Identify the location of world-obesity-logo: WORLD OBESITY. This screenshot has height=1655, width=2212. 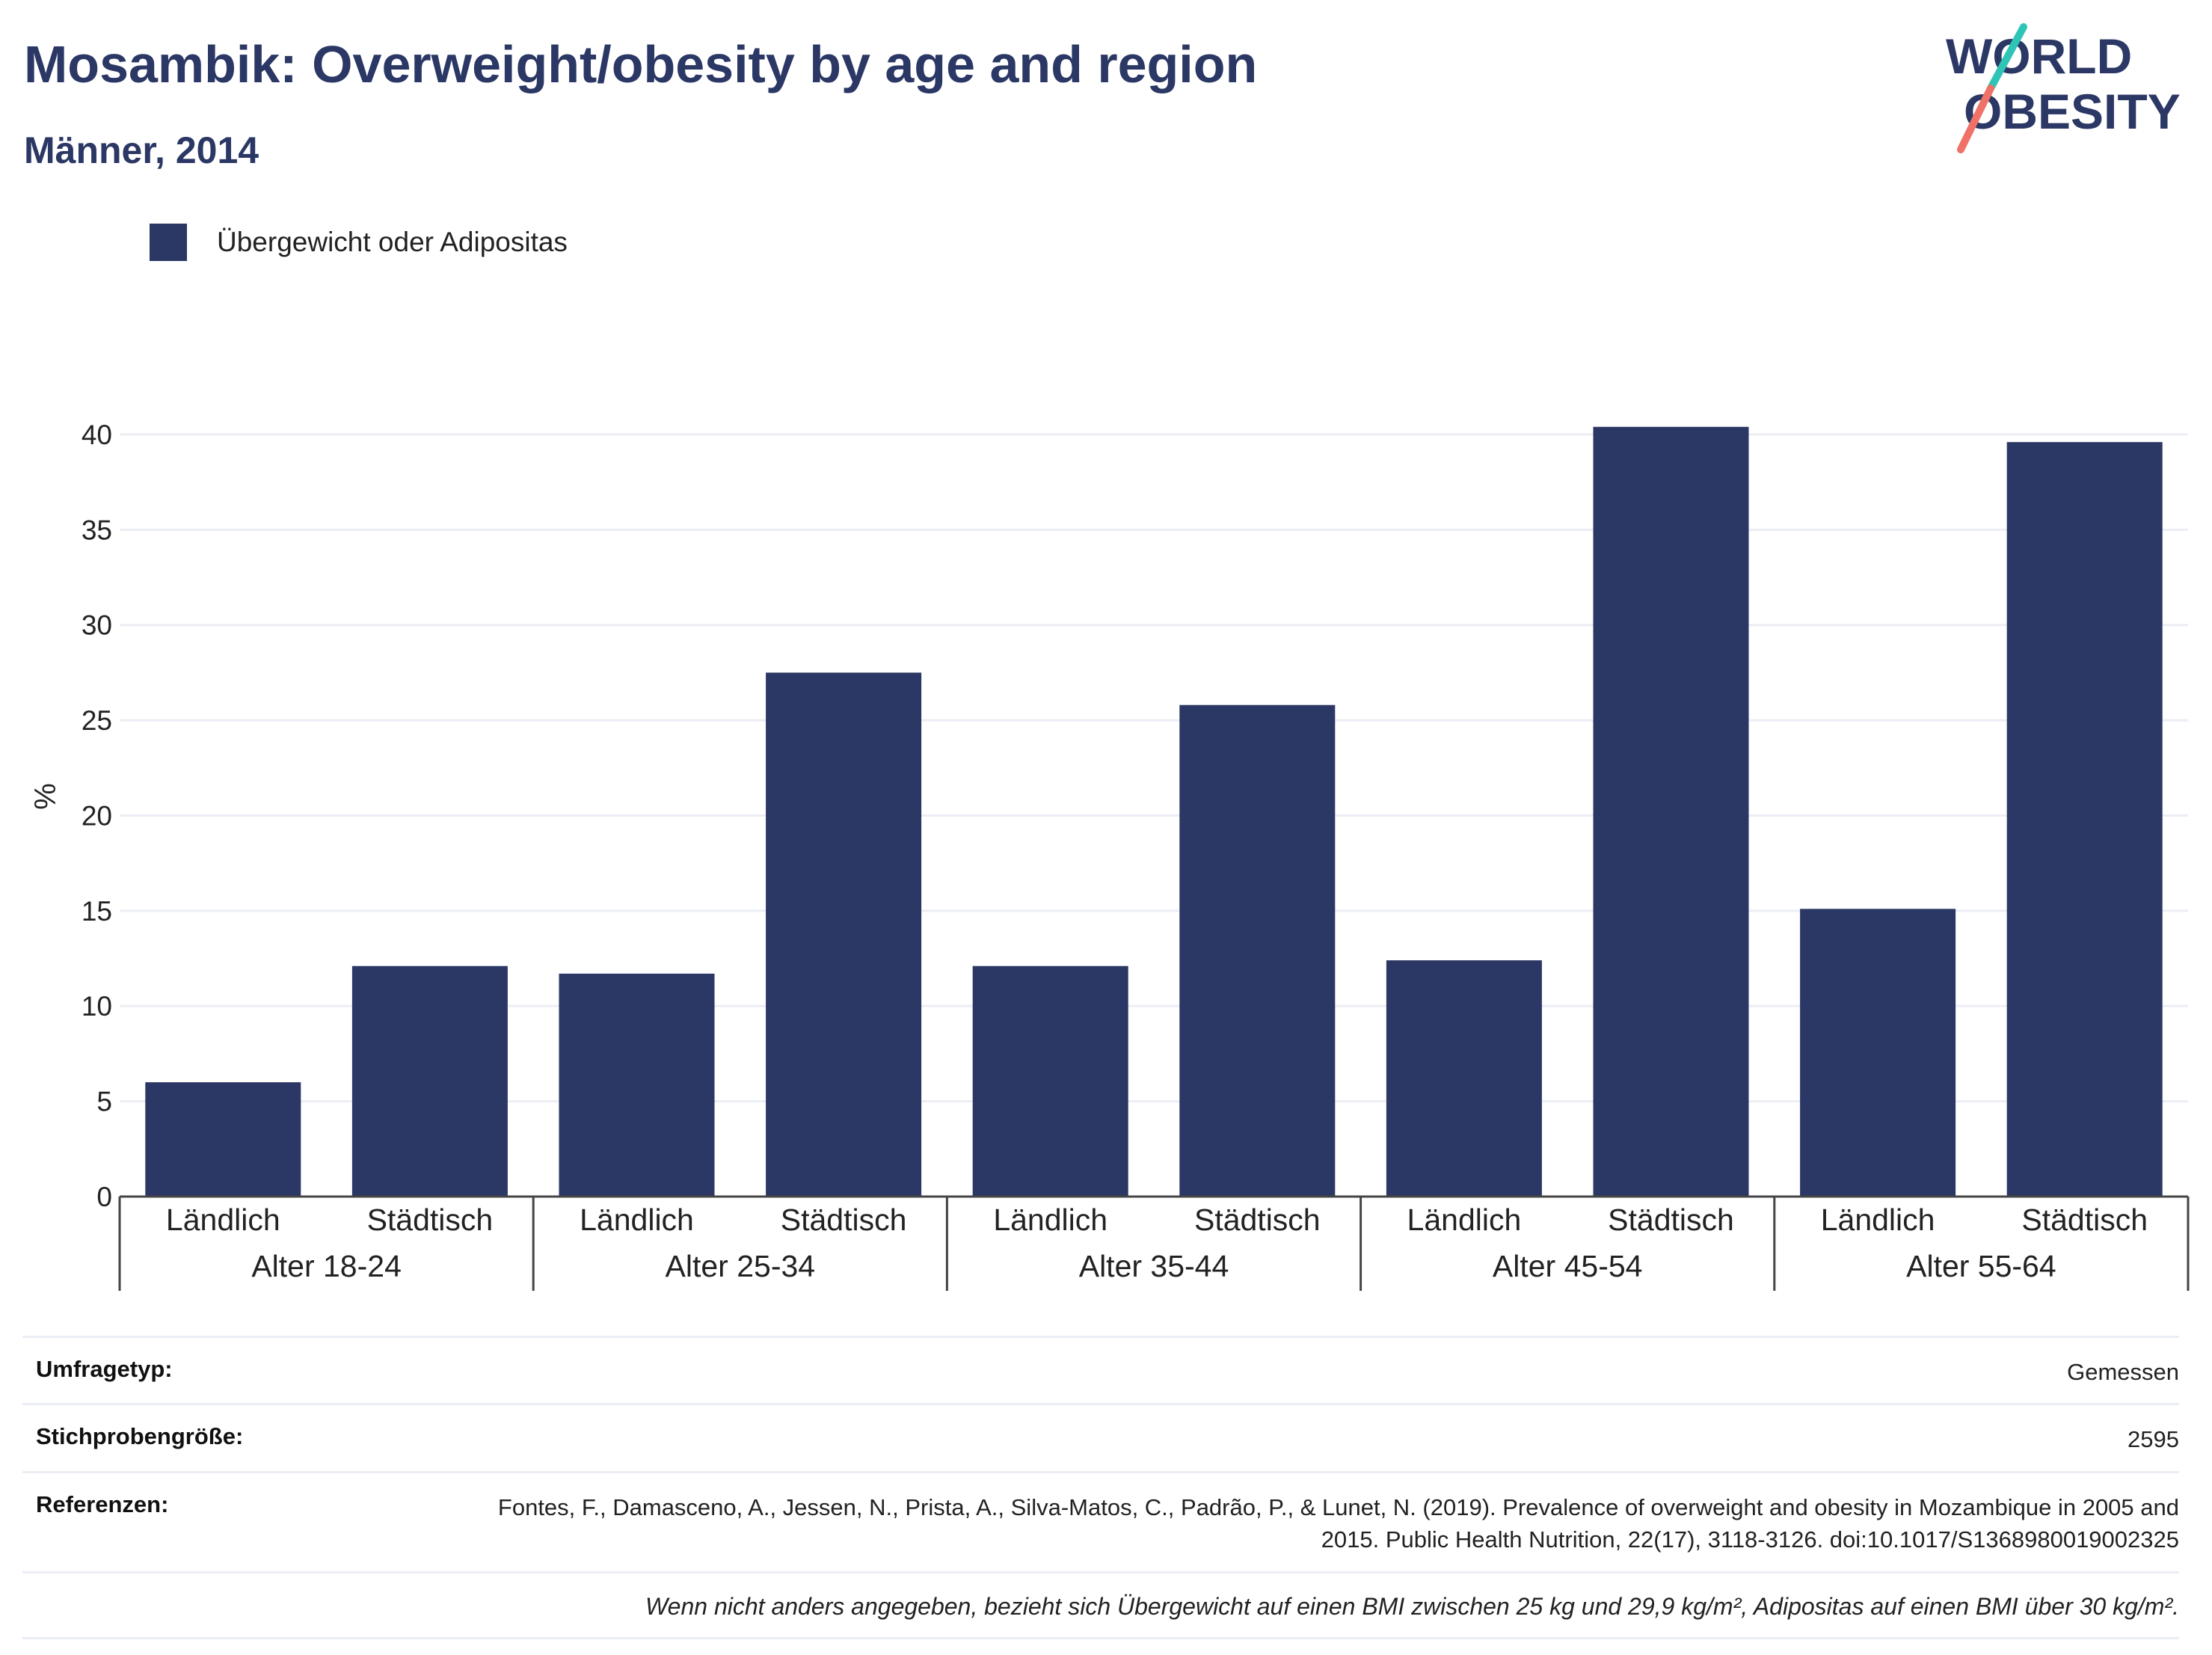
(2071, 89).